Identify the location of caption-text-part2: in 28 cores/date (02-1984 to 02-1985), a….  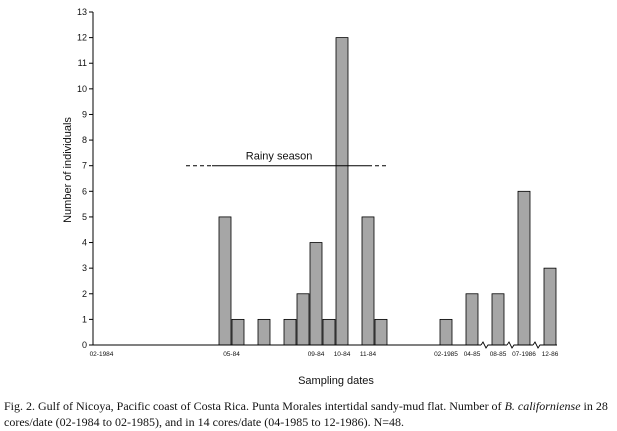
(306, 414).